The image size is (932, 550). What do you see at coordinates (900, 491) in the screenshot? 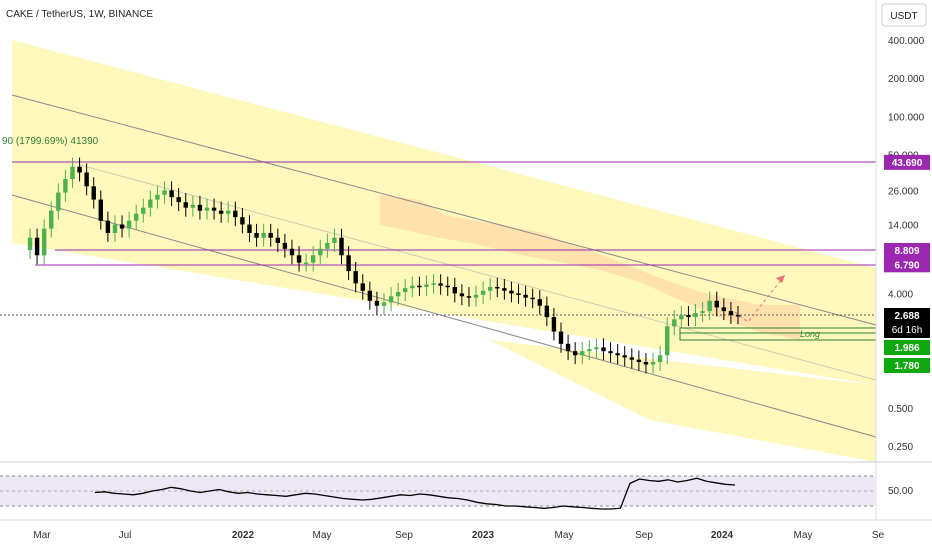
I see `rsi-tick-50: 50.00` at bounding box center [900, 491].